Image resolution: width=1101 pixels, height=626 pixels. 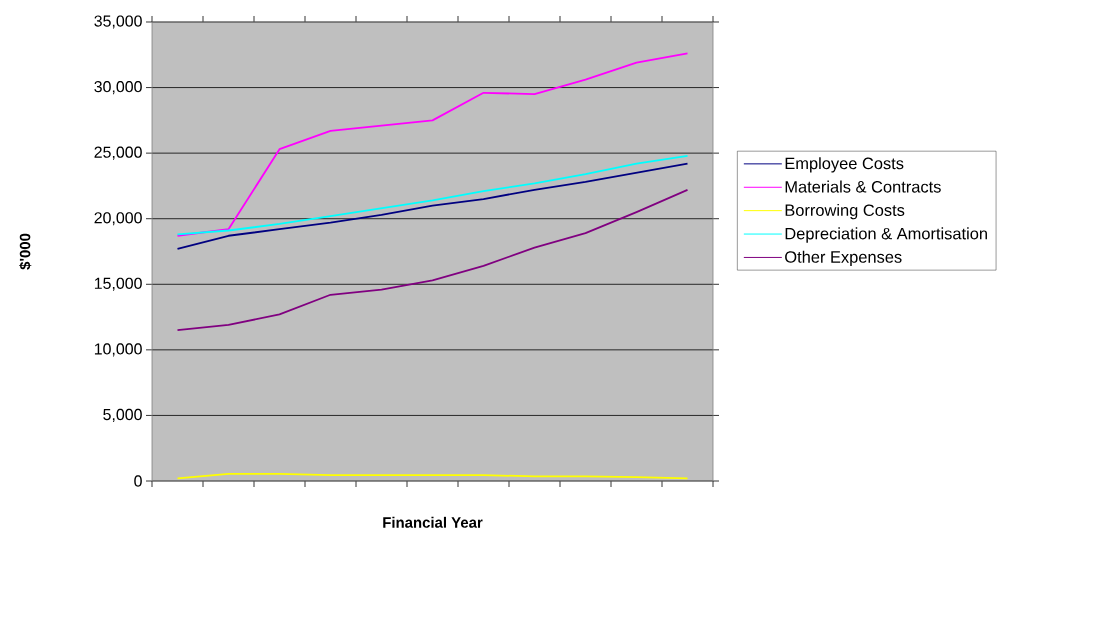 What do you see at coordinates (843, 258) in the screenshot?
I see `legend-label: Other Expenses` at bounding box center [843, 258].